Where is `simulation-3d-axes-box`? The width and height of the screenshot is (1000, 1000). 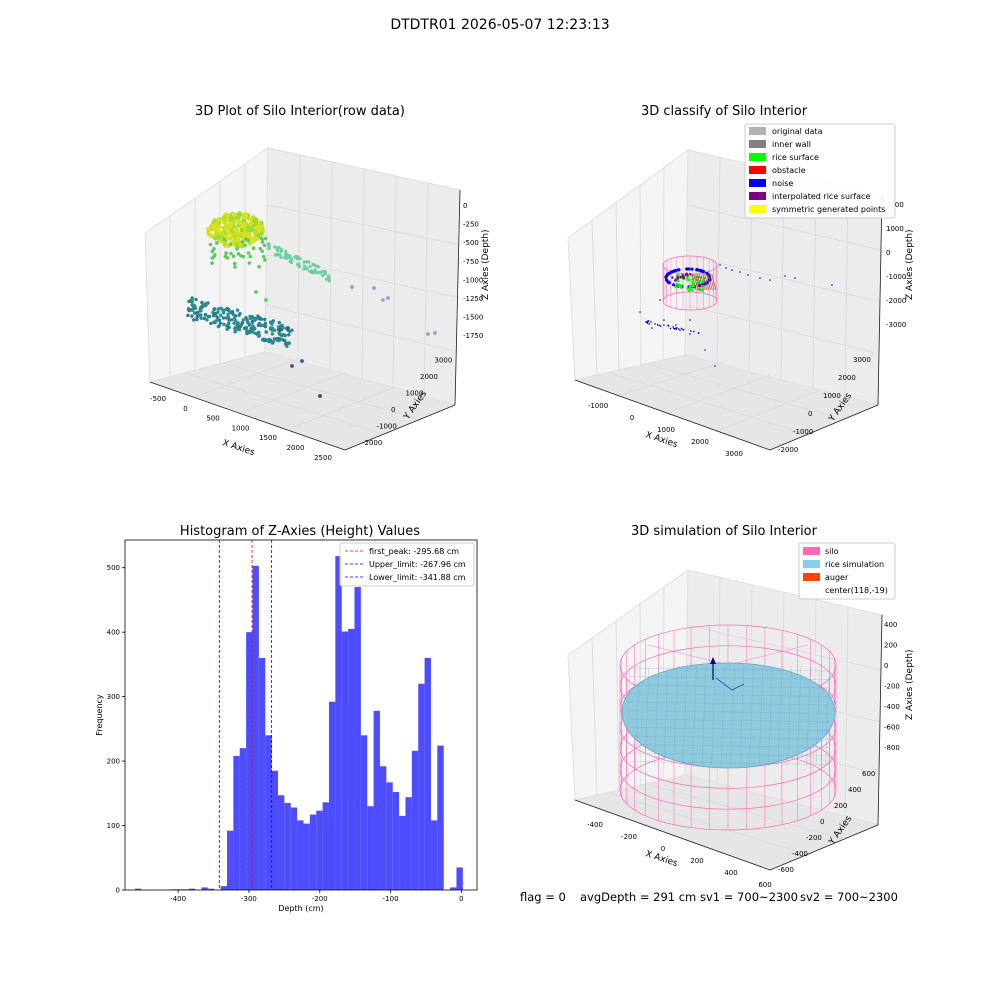
simulation-3d-axes-box is located at coordinates (725, 720).